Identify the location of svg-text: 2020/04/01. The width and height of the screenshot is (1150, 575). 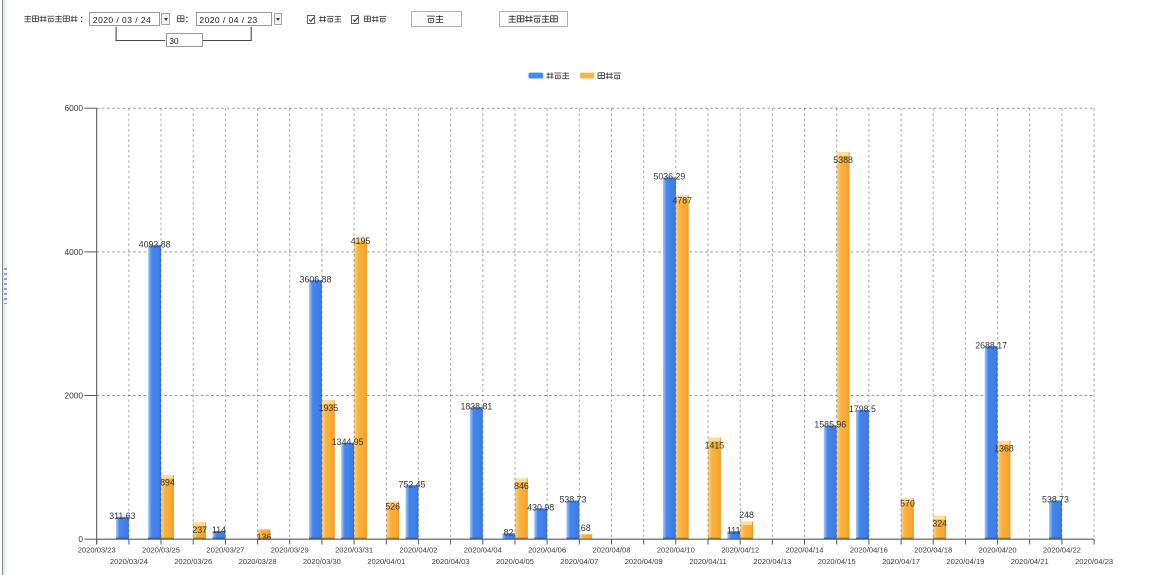
(386, 561).